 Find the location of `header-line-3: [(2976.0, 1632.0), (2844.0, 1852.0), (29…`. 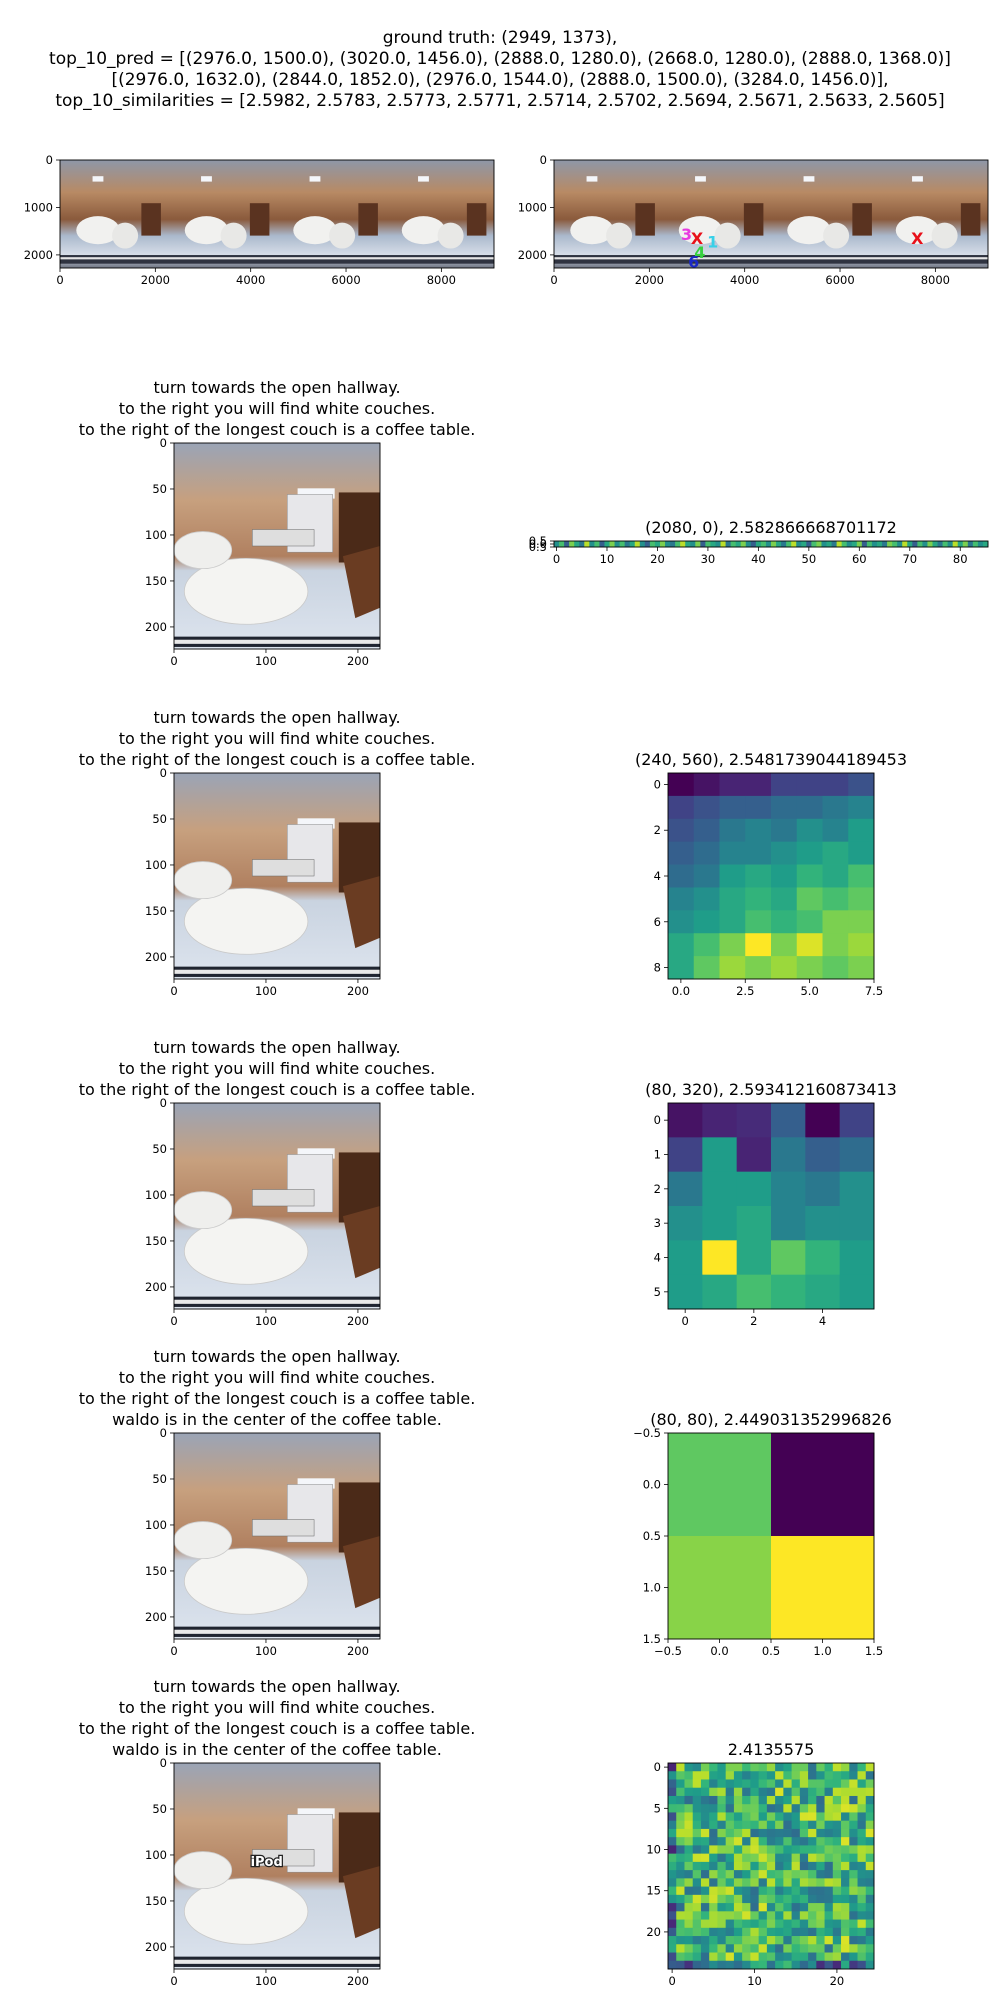

header-line-3: [(2976.0, 1632.0), (2844.0, 1852.0), (29… is located at coordinates (500, 80).